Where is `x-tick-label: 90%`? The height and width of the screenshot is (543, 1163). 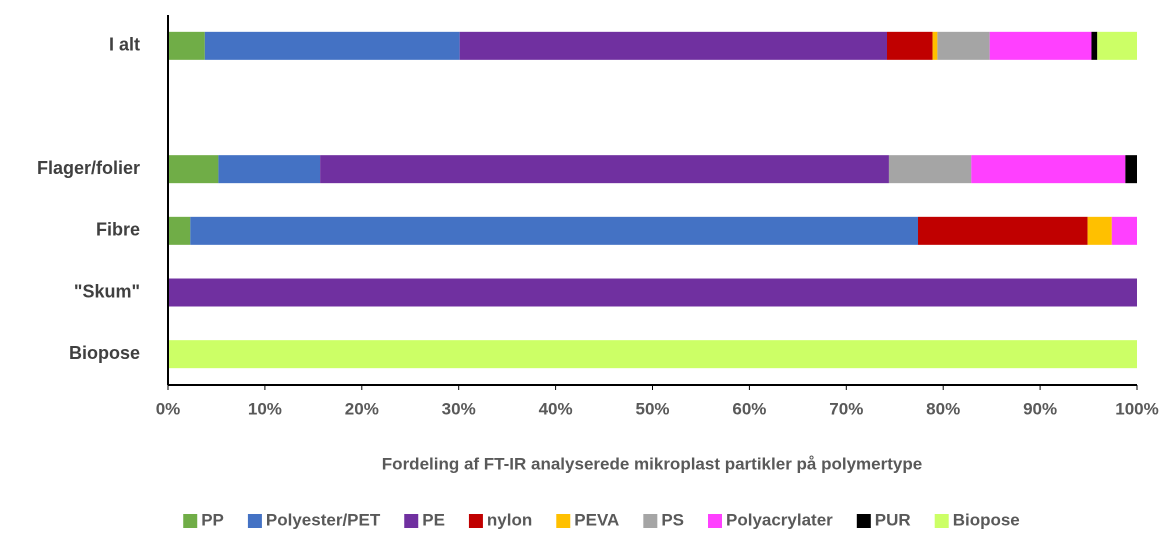 x-tick-label: 90% is located at coordinates (1040, 408).